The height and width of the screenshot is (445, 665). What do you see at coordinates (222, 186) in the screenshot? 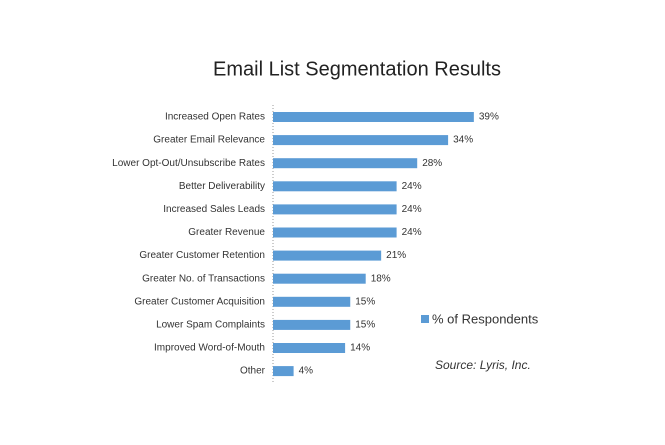
I see `category-label: Better Deliverability` at bounding box center [222, 186].